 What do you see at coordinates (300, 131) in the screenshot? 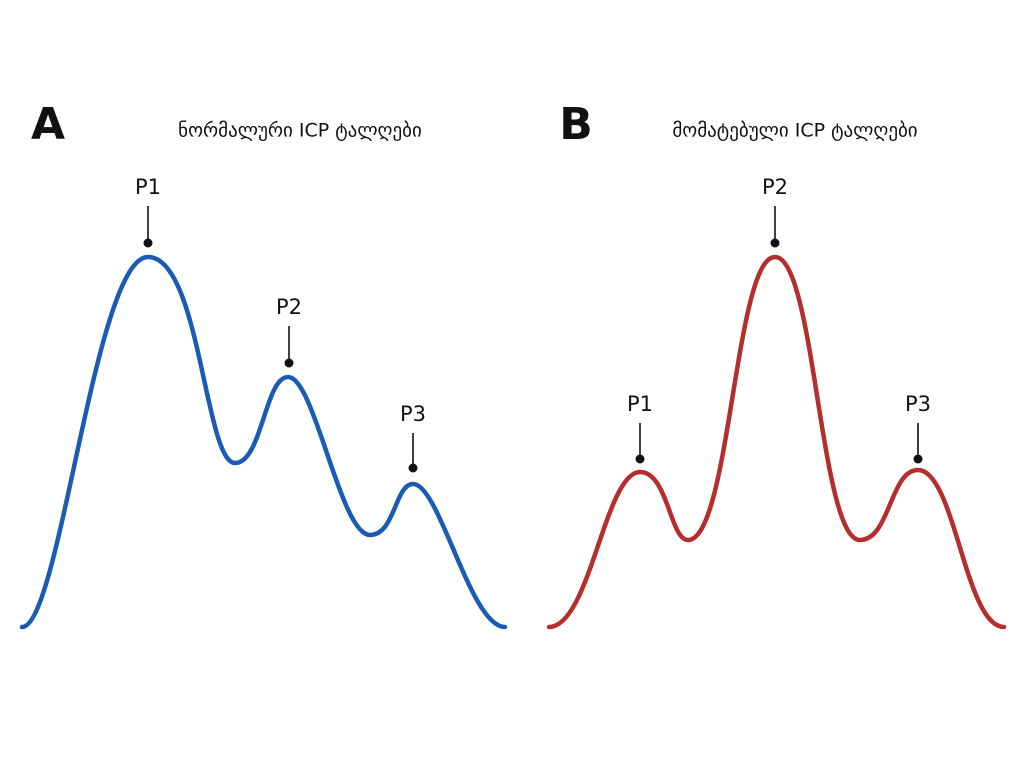
I see `panel-title: ნორმალური ICP ტალღები` at bounding box center [300, 131].